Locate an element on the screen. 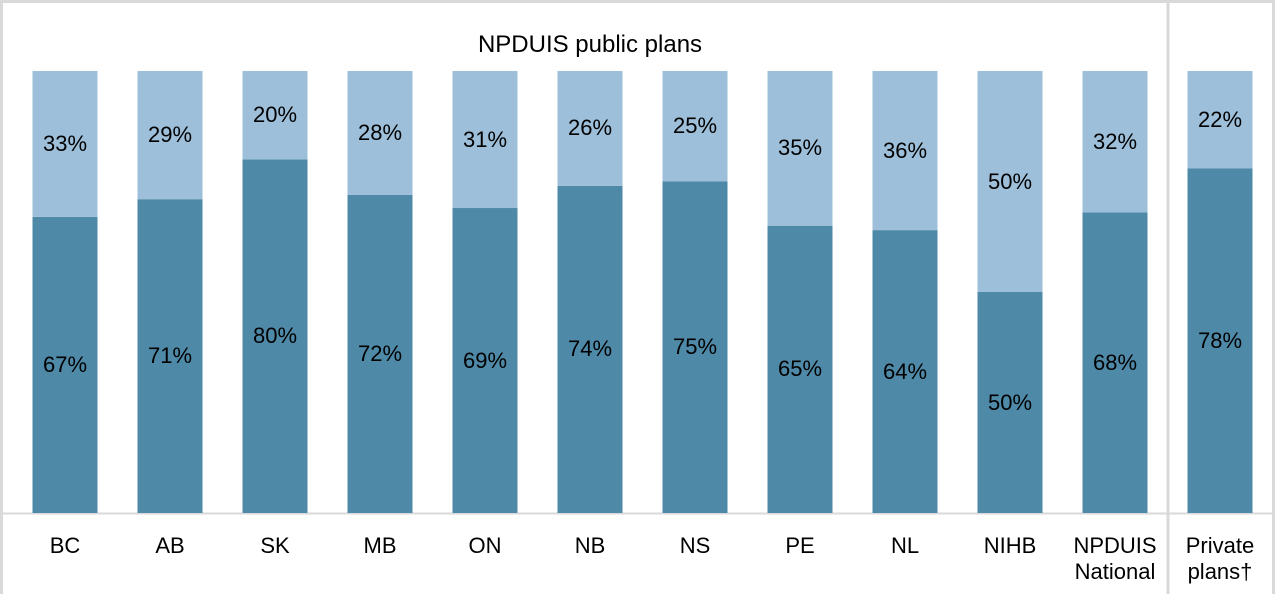 This screenshot has width=1275, height=594. data-label: 80% is located at coordinates (275, 336).